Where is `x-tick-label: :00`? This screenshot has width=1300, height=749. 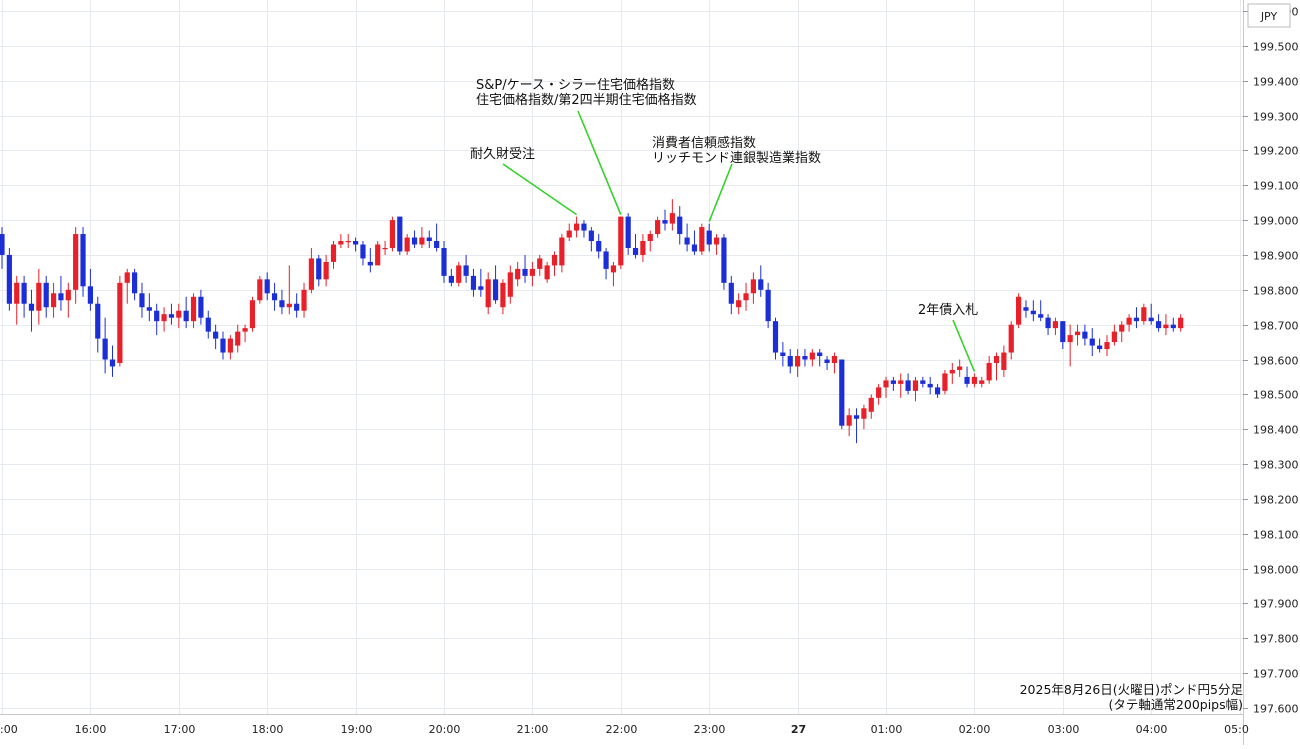
x-tick-label: :00 is located at coordinates (9, 729).